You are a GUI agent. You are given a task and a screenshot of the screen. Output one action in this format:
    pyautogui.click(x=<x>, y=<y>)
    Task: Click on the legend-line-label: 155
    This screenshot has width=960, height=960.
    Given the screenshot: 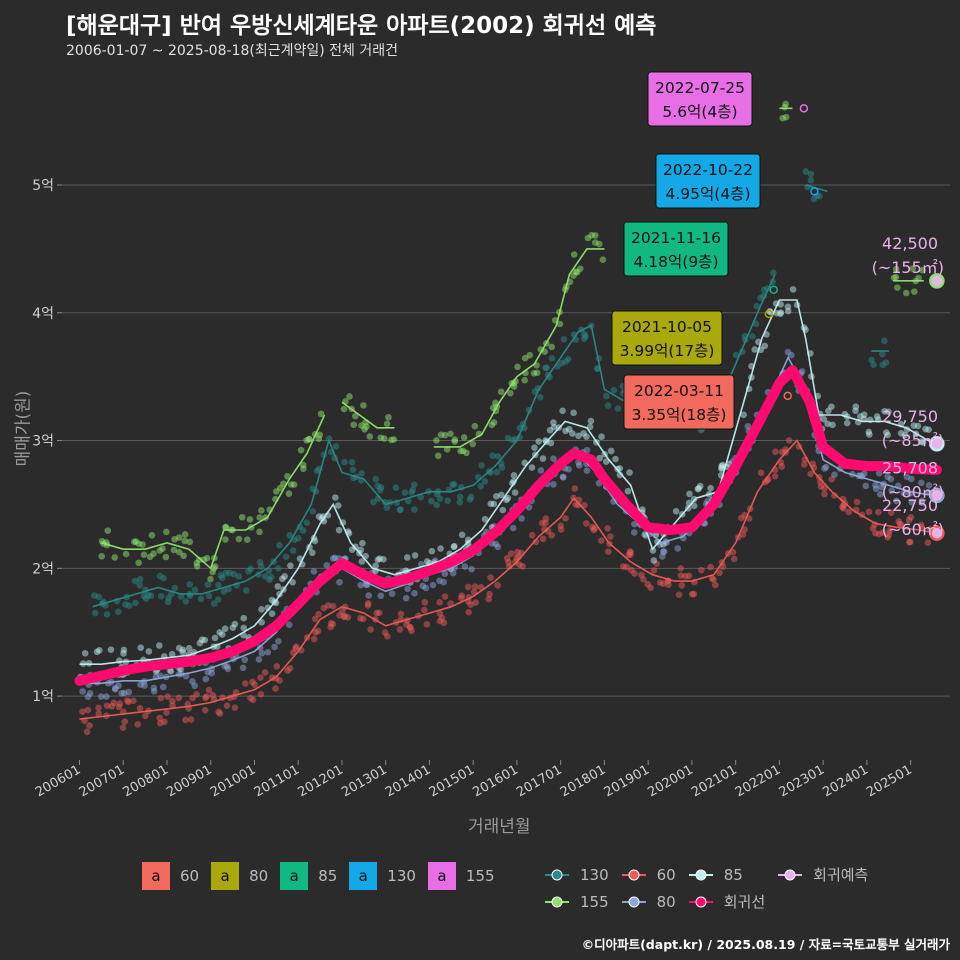 What is the action you would take?
    pyautogui.click(x=594, y=901)
    